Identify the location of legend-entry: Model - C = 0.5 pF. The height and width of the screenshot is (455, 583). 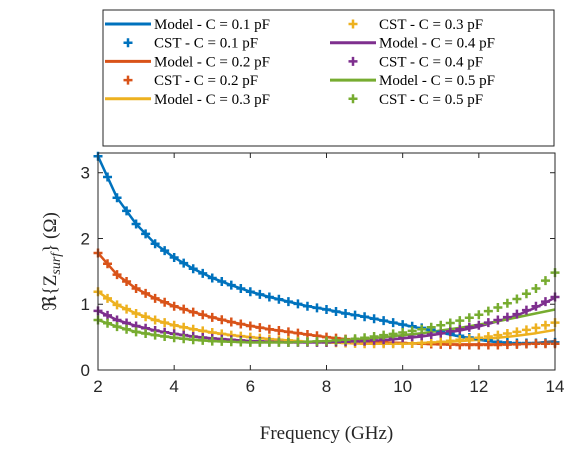
(437, 81).